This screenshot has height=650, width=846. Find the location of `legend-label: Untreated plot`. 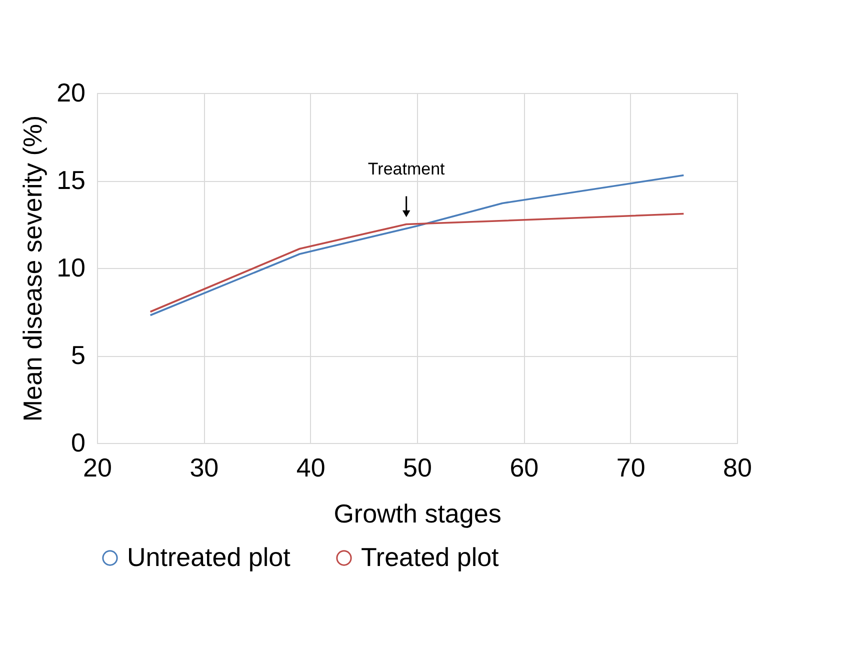

legend-label: Untreated plot is located at coordinates (209, 557).